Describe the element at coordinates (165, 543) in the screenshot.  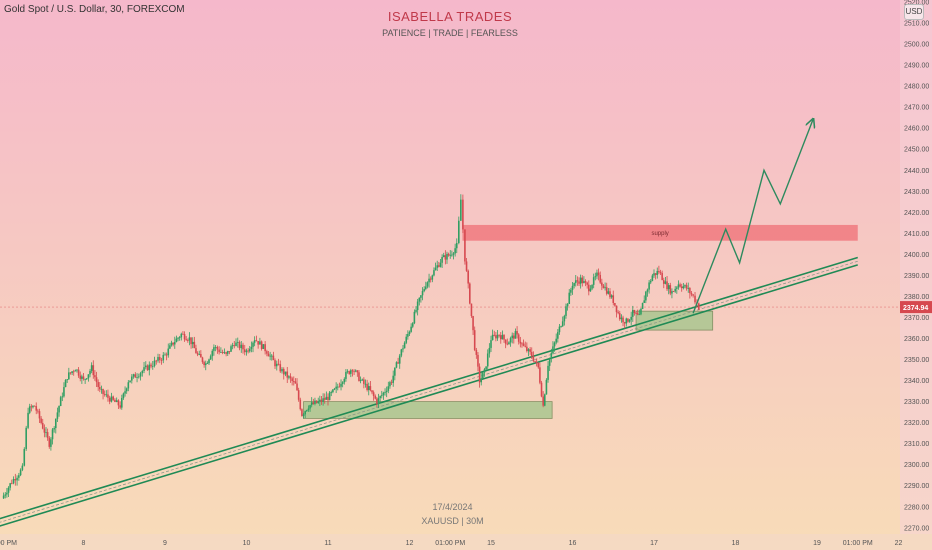
I see `x-tick-label: 9` at that location.